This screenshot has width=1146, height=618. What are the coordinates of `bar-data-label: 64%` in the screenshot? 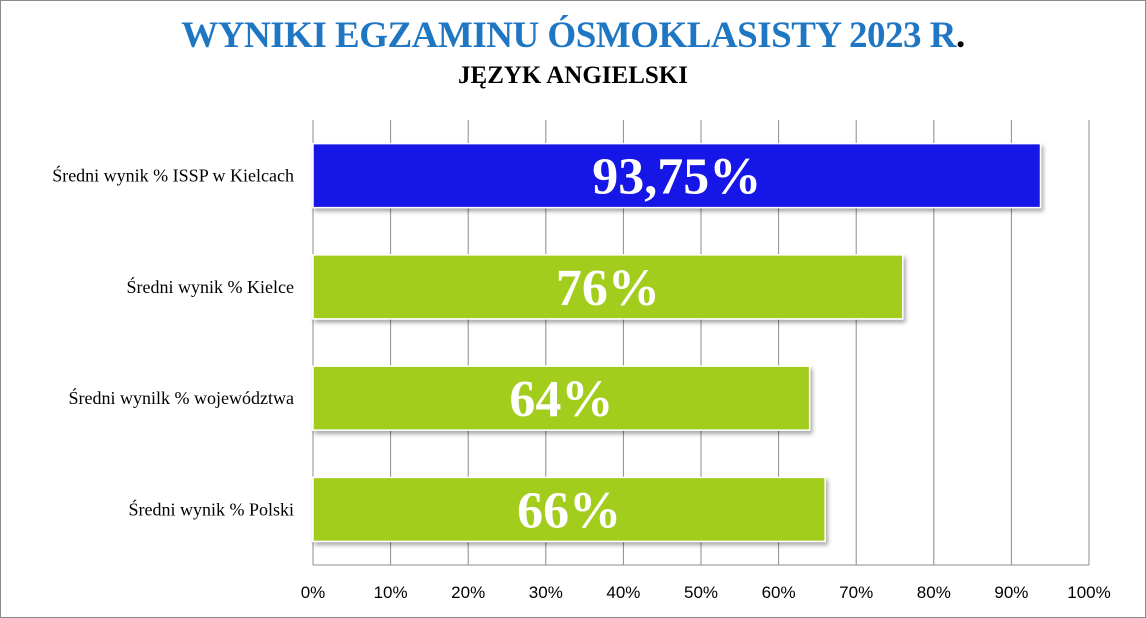 It's located at (561, 399).